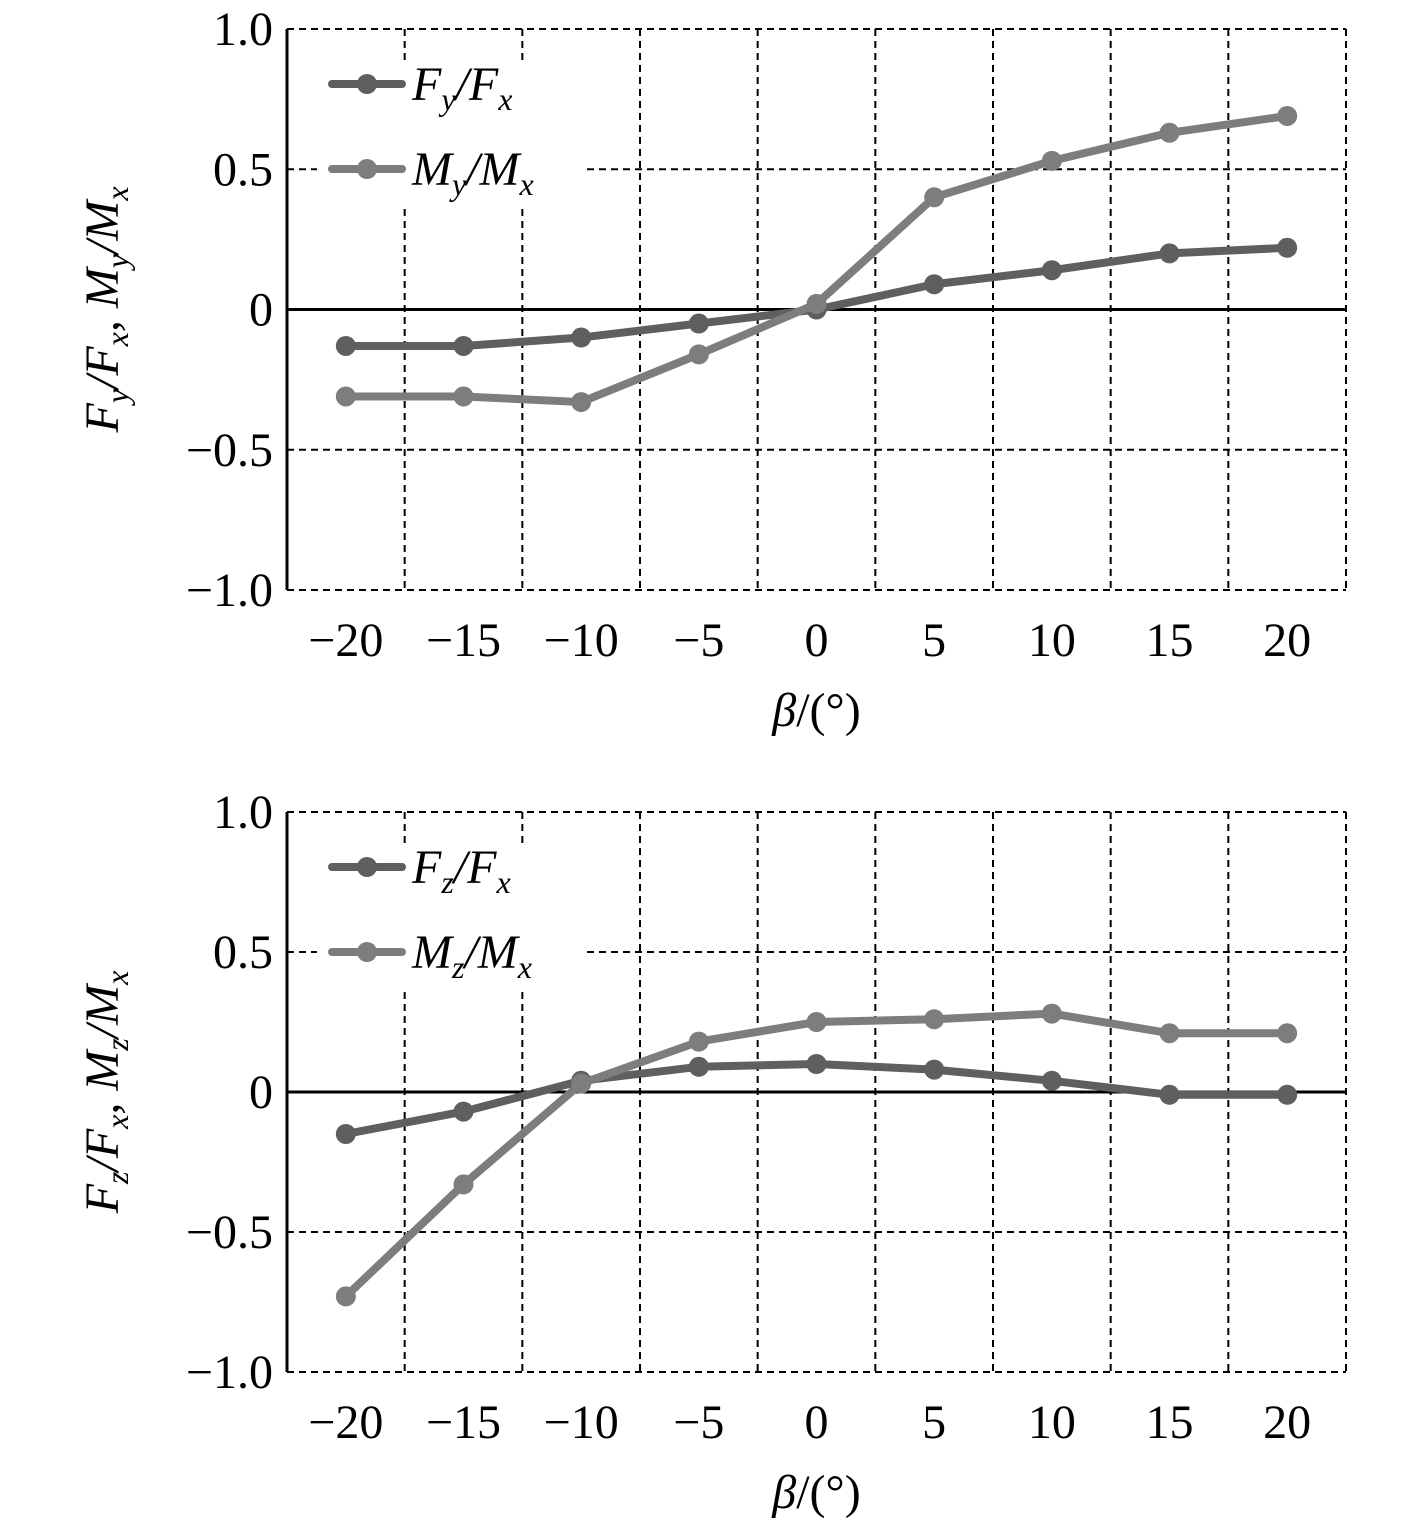 This screenshot has height=1526, width=1417. I want to click on legend-label: Fz/Fx, so click(461, 870).